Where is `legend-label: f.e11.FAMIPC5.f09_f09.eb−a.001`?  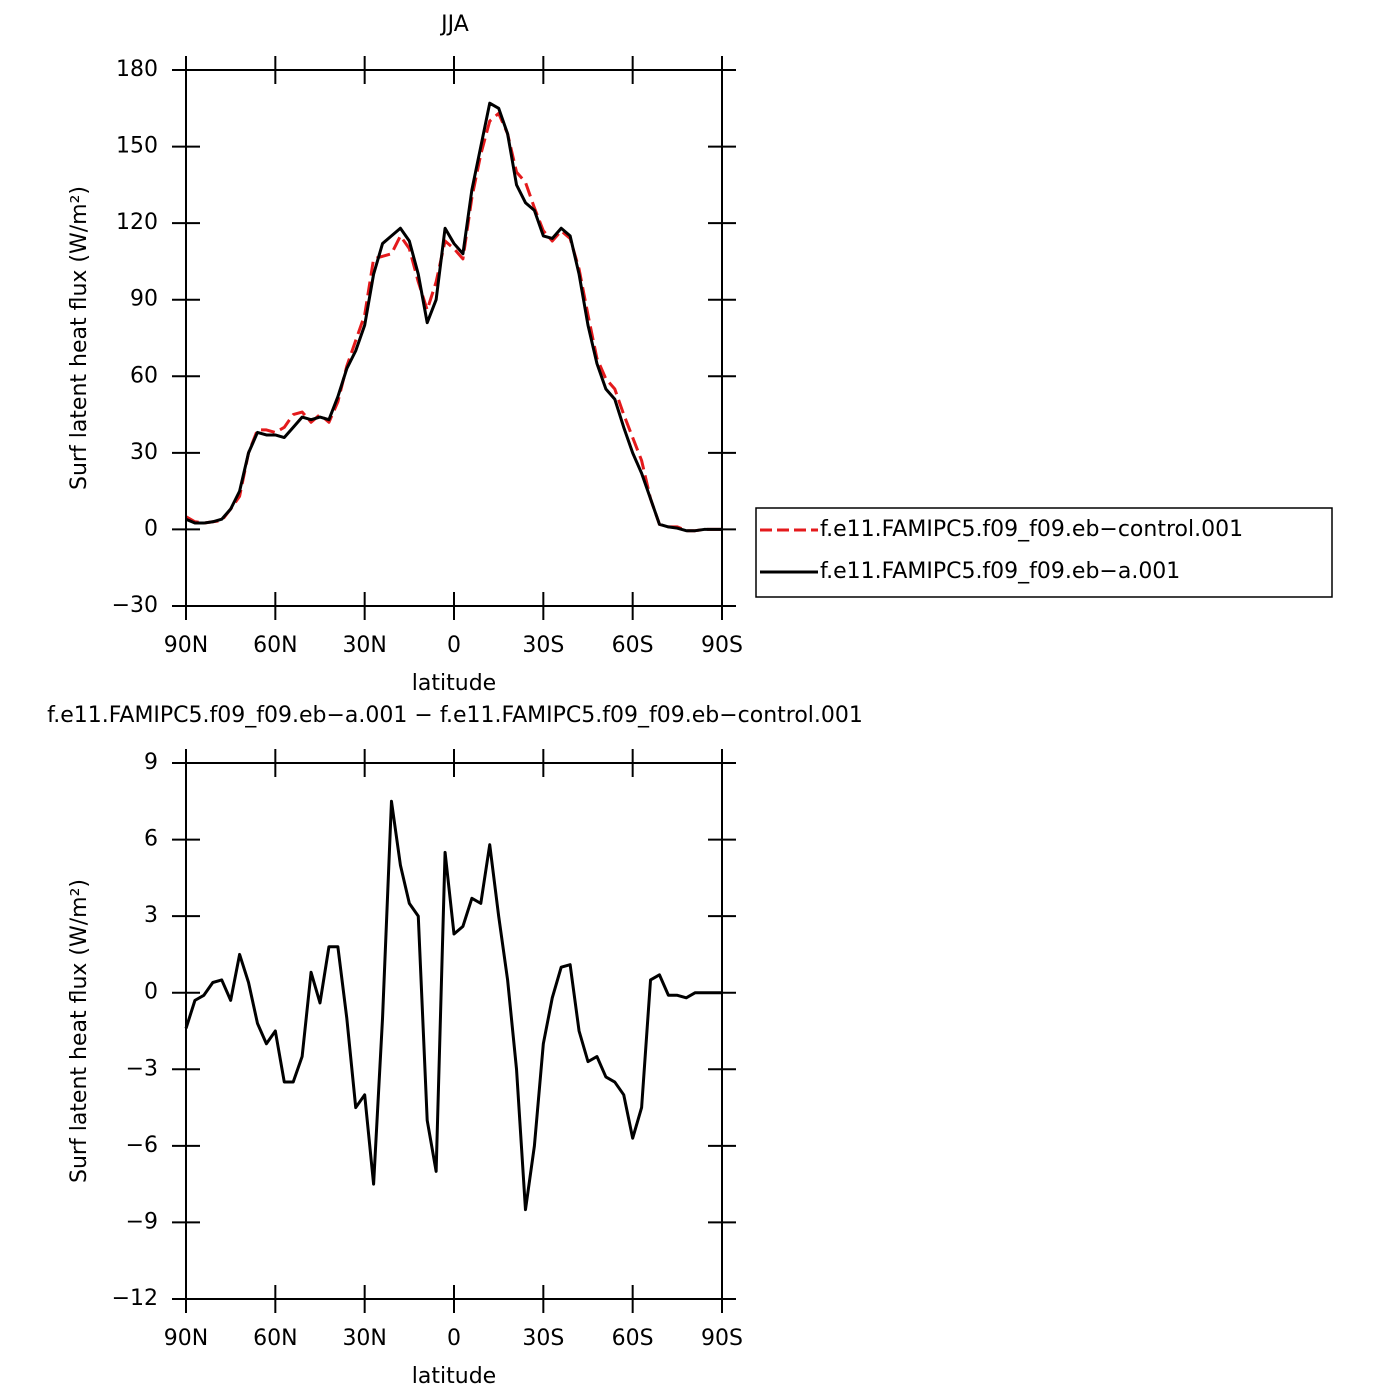
legend-label: f.e11.FAMIPC5.f09_f09.eb−a.001 is located at coordinates (1000, 571).